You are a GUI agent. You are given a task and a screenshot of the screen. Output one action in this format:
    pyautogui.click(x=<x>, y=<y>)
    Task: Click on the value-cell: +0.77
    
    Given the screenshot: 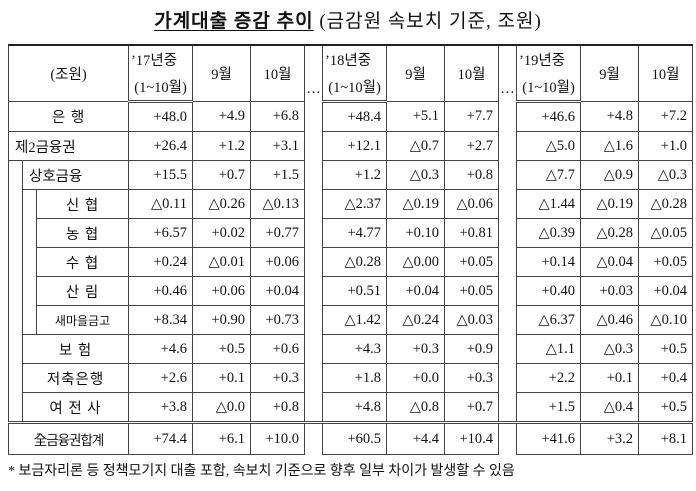 What is the action you would take?
    pyautogui.click(x=278, y=233)
    